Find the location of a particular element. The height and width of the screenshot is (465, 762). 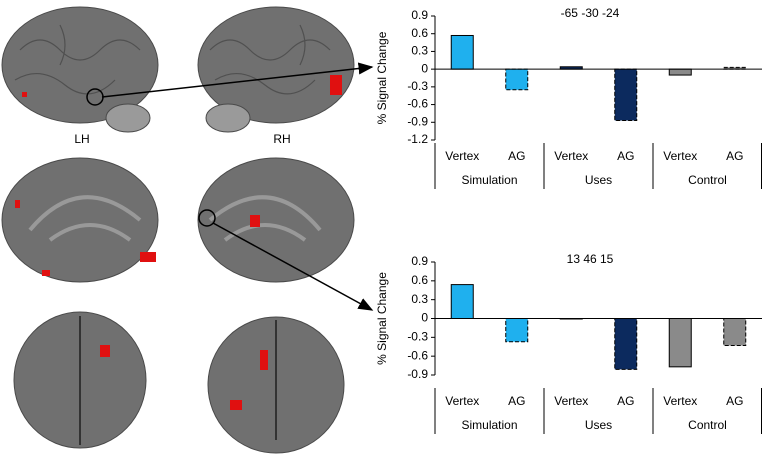

chart-title: -65 -30 -24 is located at coordinates (590, 13).